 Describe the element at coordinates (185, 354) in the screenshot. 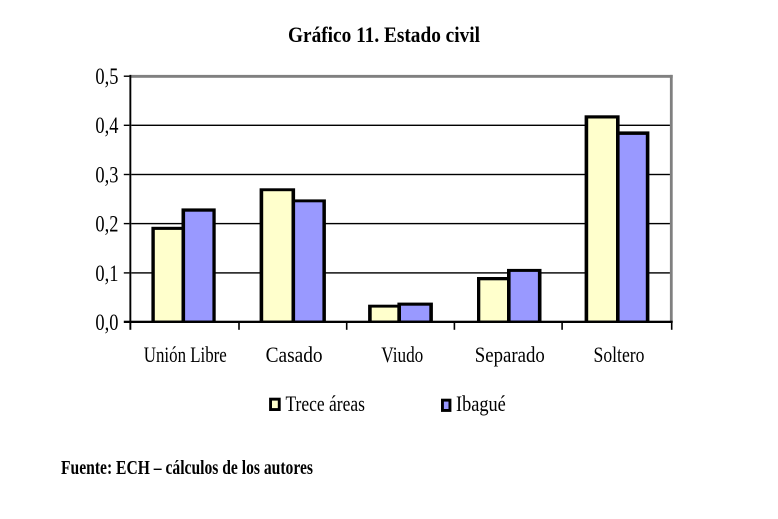

I see `svg-text: Unión Libre` at that location.